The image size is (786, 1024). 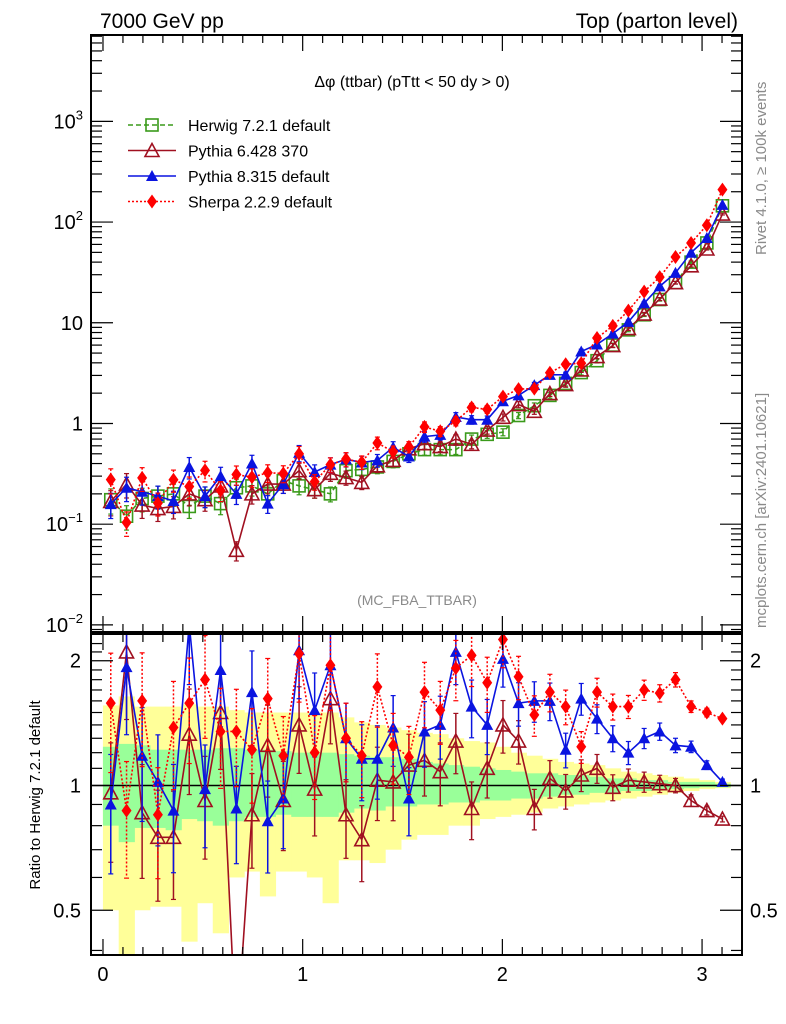 What do you see at coordinates (64, 523) in the screenshot?
I see `y-tick-label: 10−1` at bounding box center [64, 523].